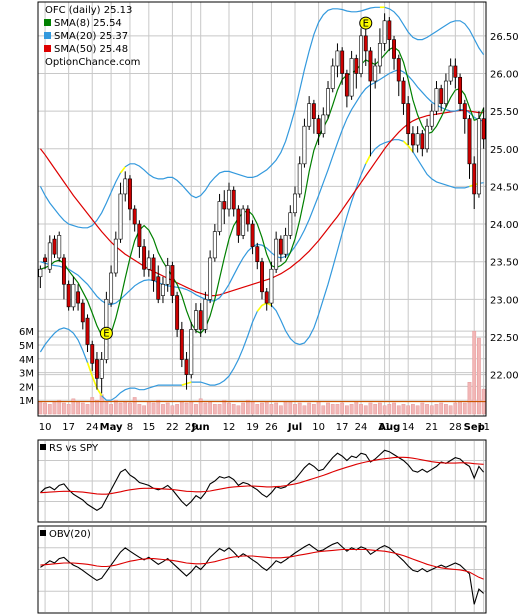 The height and width of the screenshot is (616, 526). I want to click on x-tick-label: 12, so click(229, 427).